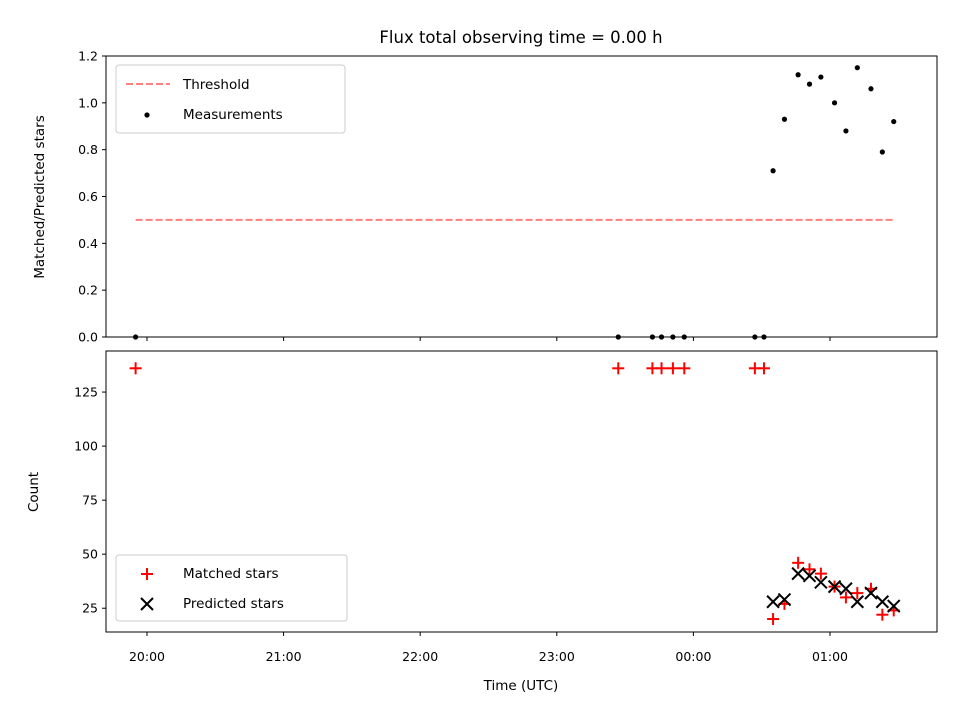 The image size is (960, 724). I want to click on legend-matched-swatch, so click(147, 574).